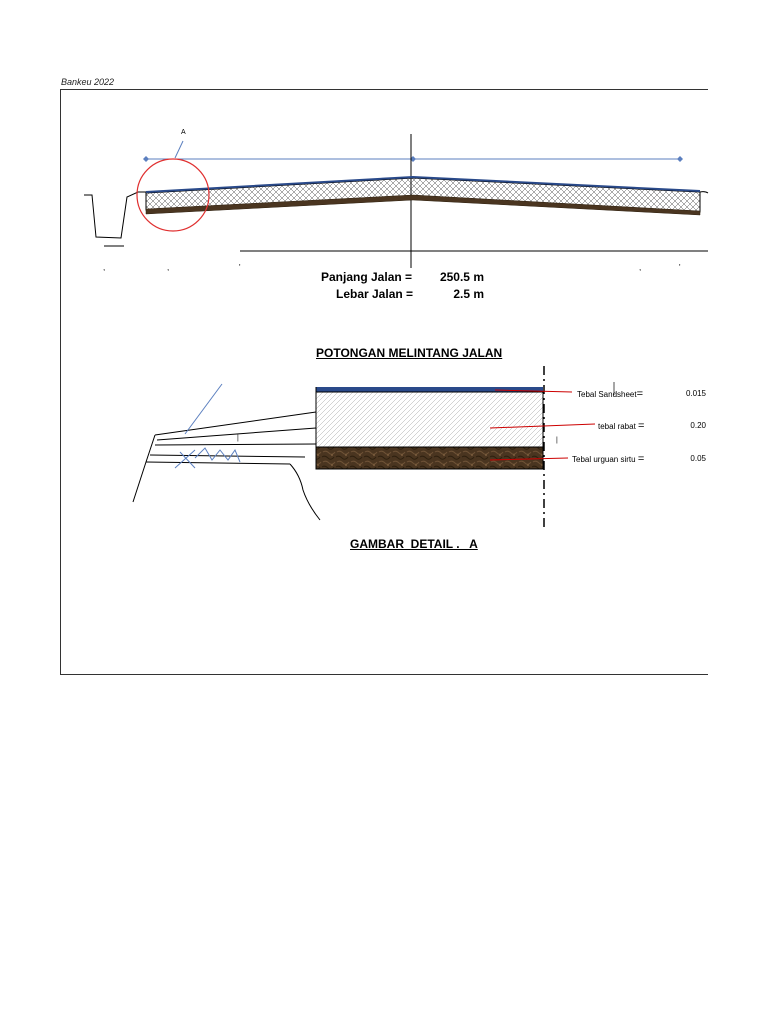 This screenshot has width=768, height=1024. I want to click on road-soil-base, so click(423, 205).